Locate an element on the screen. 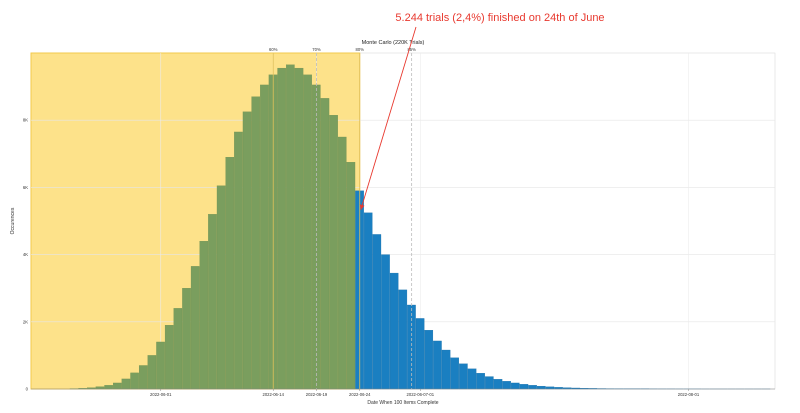 The image size is (800, 413). x-tick-label: 2022-08-01 is located at coordinates (689, 394).